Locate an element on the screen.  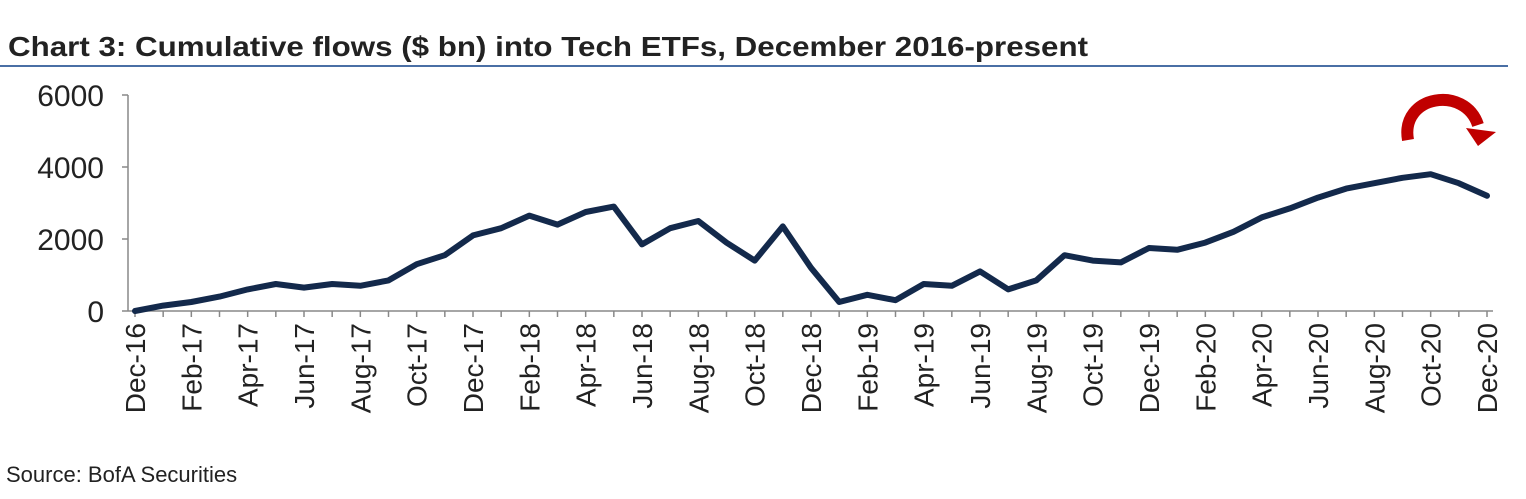
x-tick-label: Aug-17 is located at coordinates (360, 368).